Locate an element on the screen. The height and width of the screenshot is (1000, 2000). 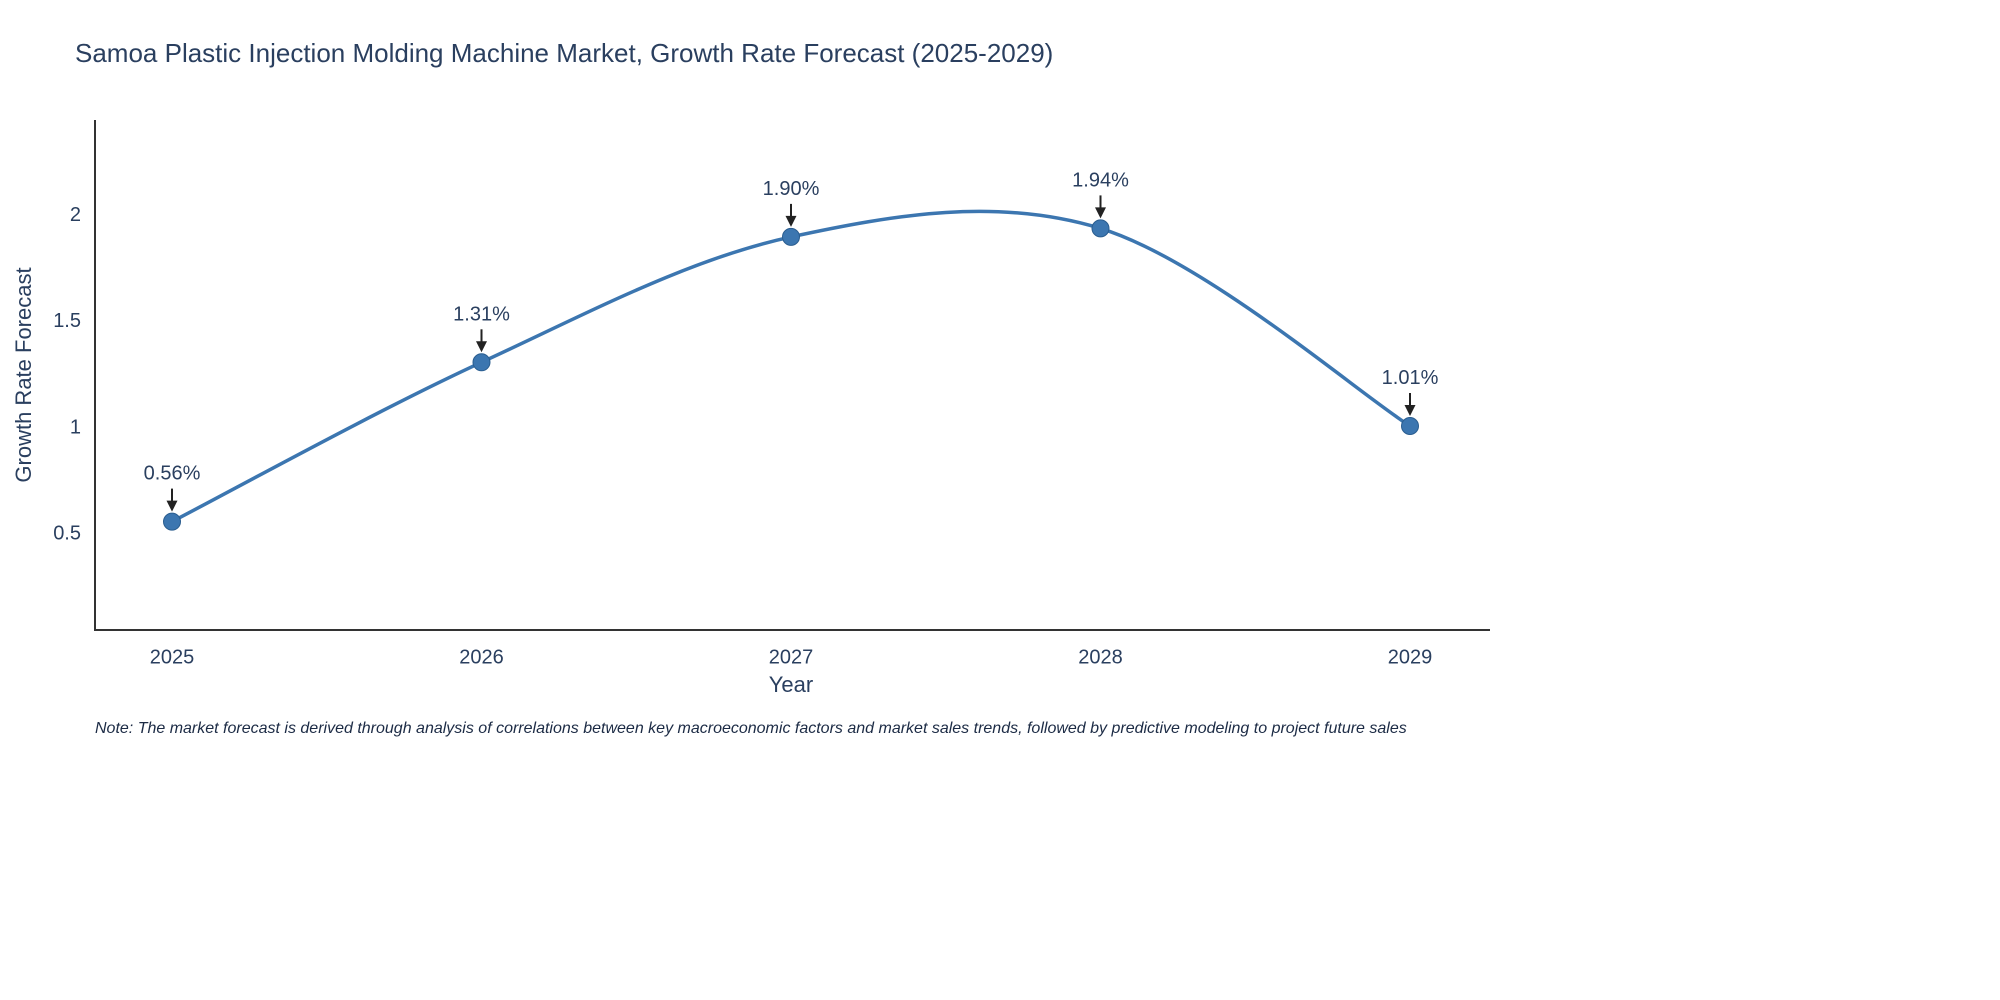
x-tick-label: 2026 is located at coordinates (481, 658).